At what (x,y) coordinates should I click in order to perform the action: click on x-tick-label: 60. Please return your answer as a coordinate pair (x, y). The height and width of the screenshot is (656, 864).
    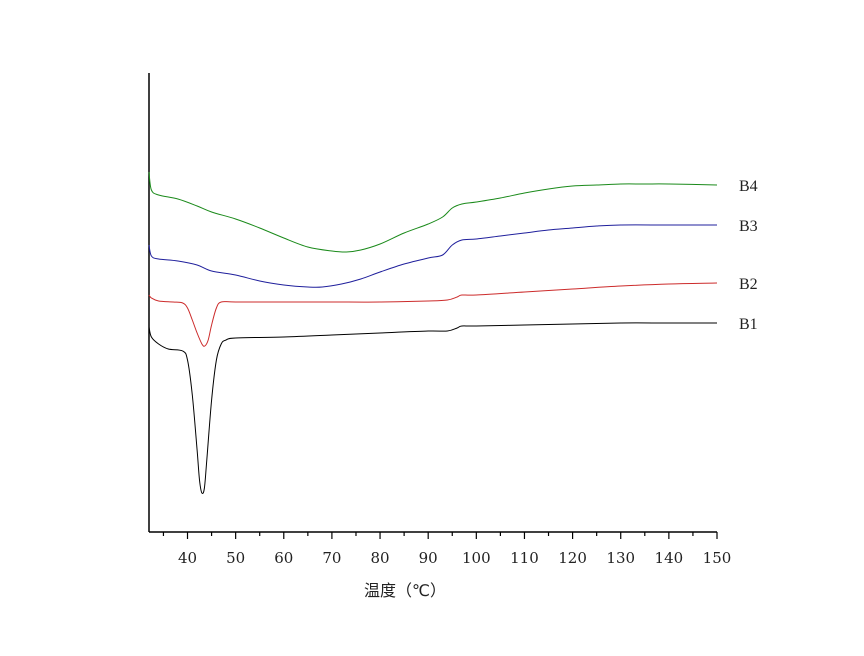
    Looking at the image, I should click on (283, 558).